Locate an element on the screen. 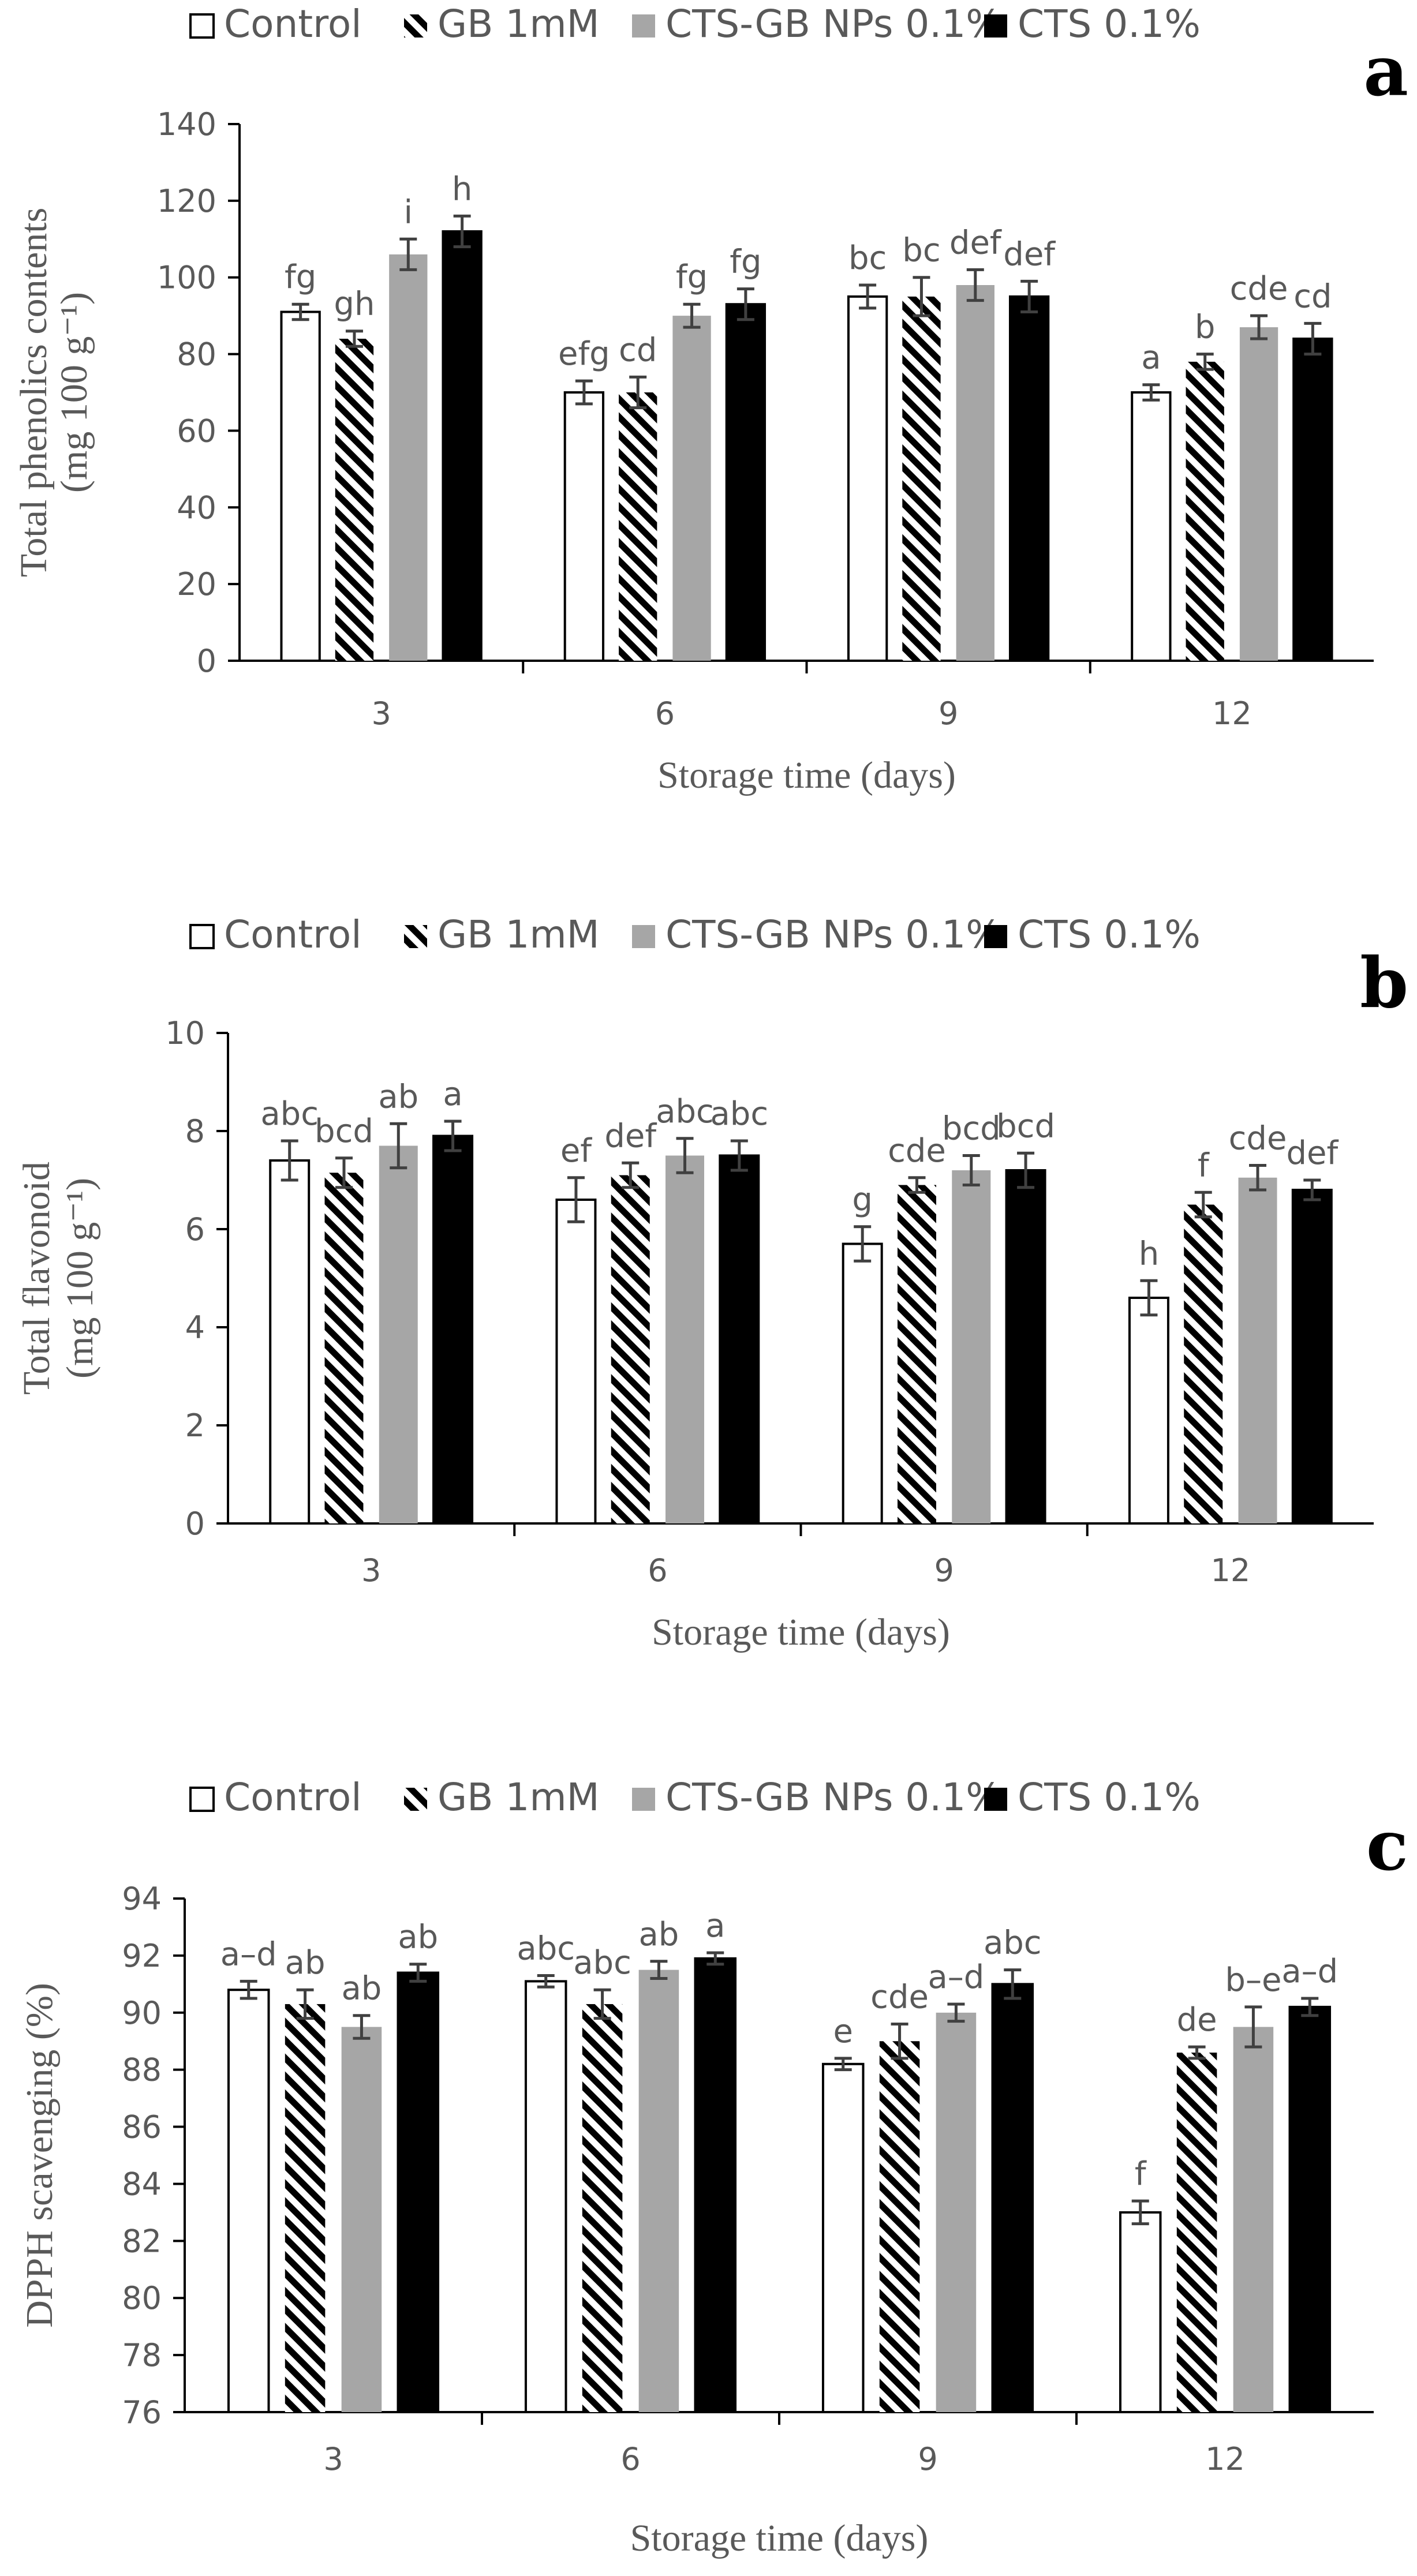 Image resolution: width=1417 pixels, height=2576 pixels. significance-label: ef is located at coordinates (576, 1151).